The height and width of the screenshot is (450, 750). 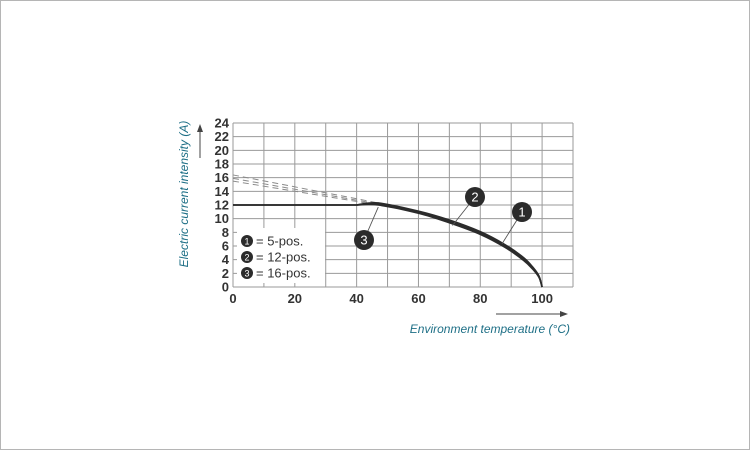 What do you see at coordinates (225, 246) in the screenshot?
I see `y-tick-label: 6` at bounding box center [225, 246].